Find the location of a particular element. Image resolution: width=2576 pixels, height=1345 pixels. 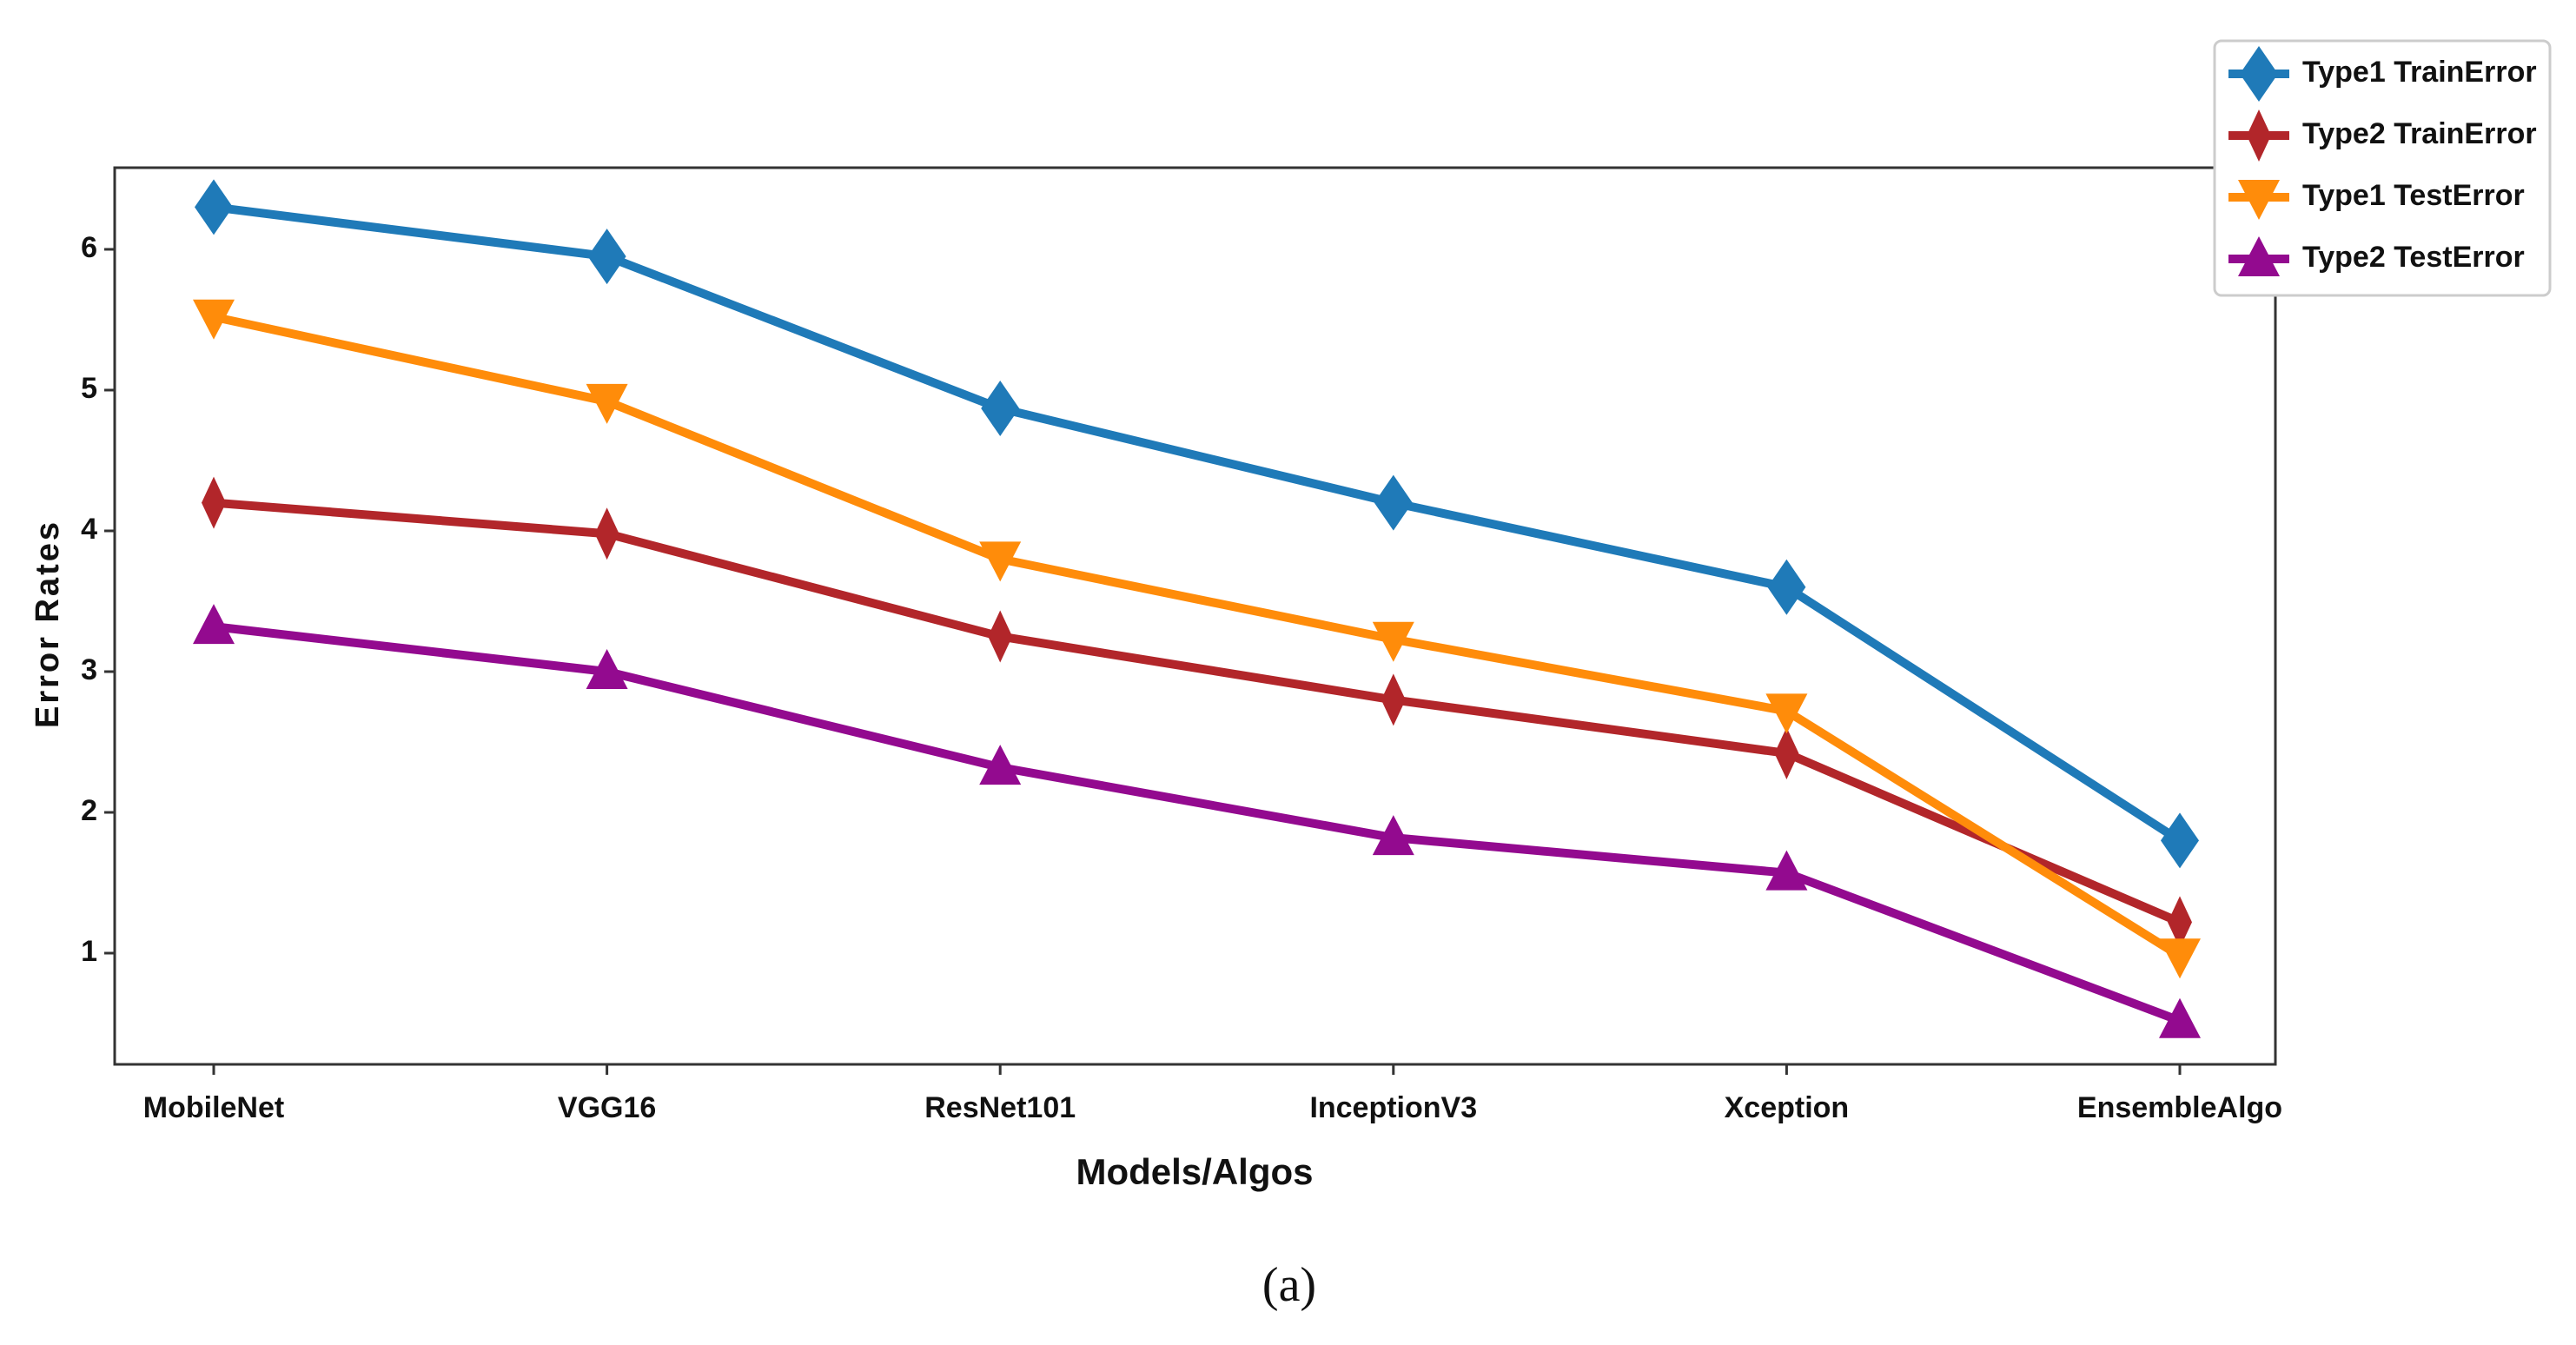

y-tick-label: 6 is located at coordinates (89, 248).